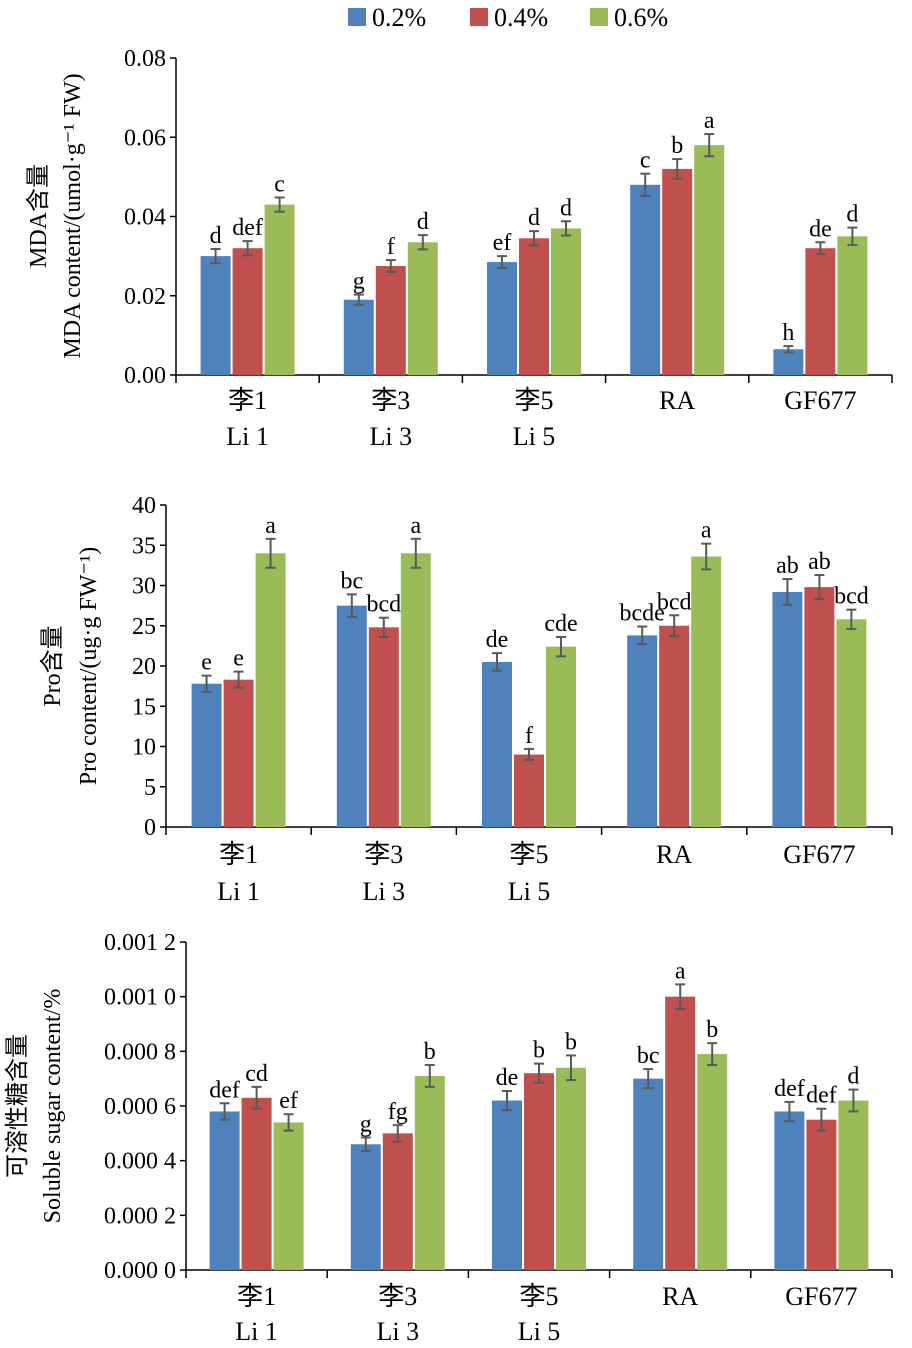  Describe the element at coordinates (144, 627) in the screenshot. I see `y-tick-label: 25` at that location.